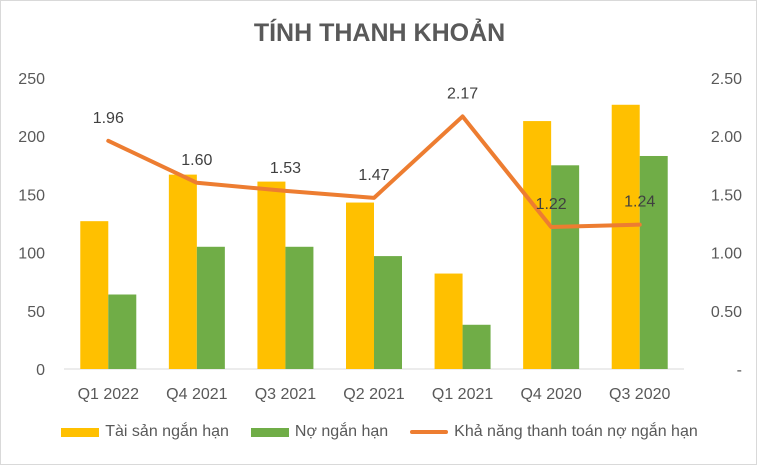 The image size is (757, 466). What do you see at coordinates (639, 202) in the screenshot?
I see `data-label-kha-nang: 1.24` at bounding box center [639, 202].